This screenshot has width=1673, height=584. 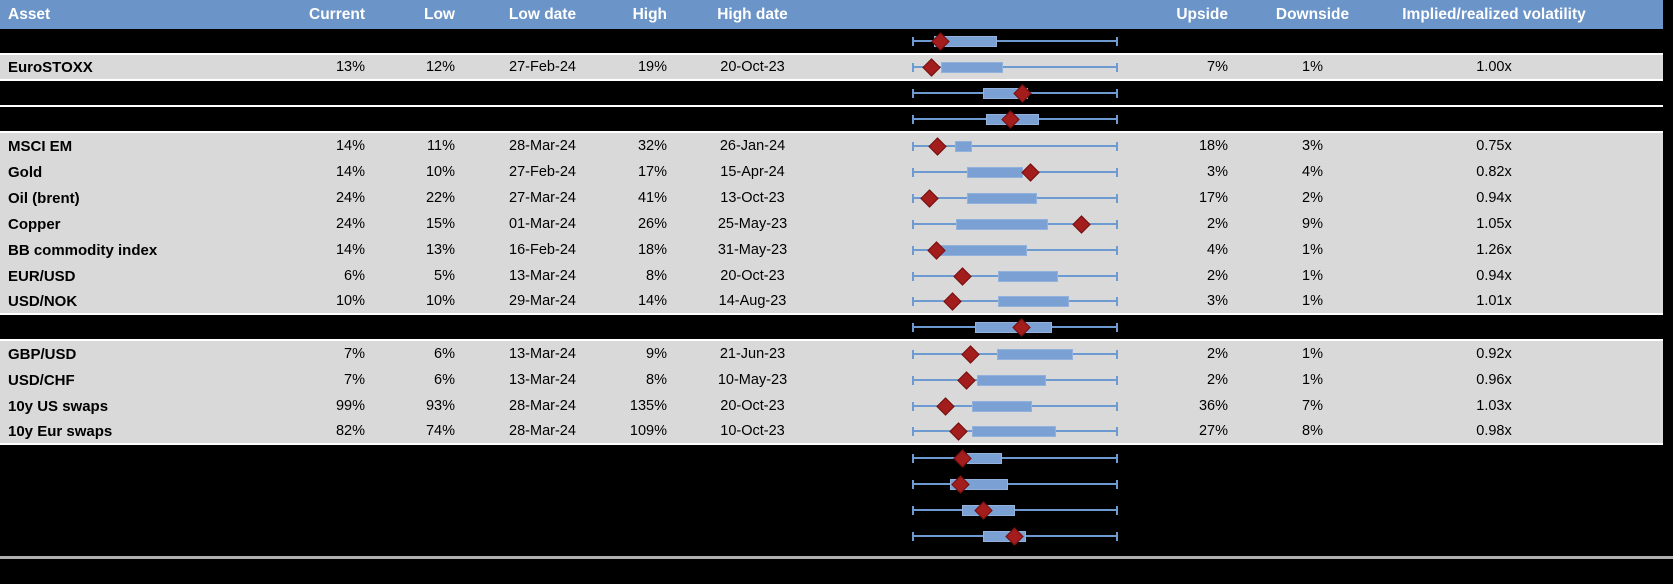 What do you see at coordinates (652, 224) in the screenshot?
I see `cell-high: 26%` at bounding box center [652, 224].